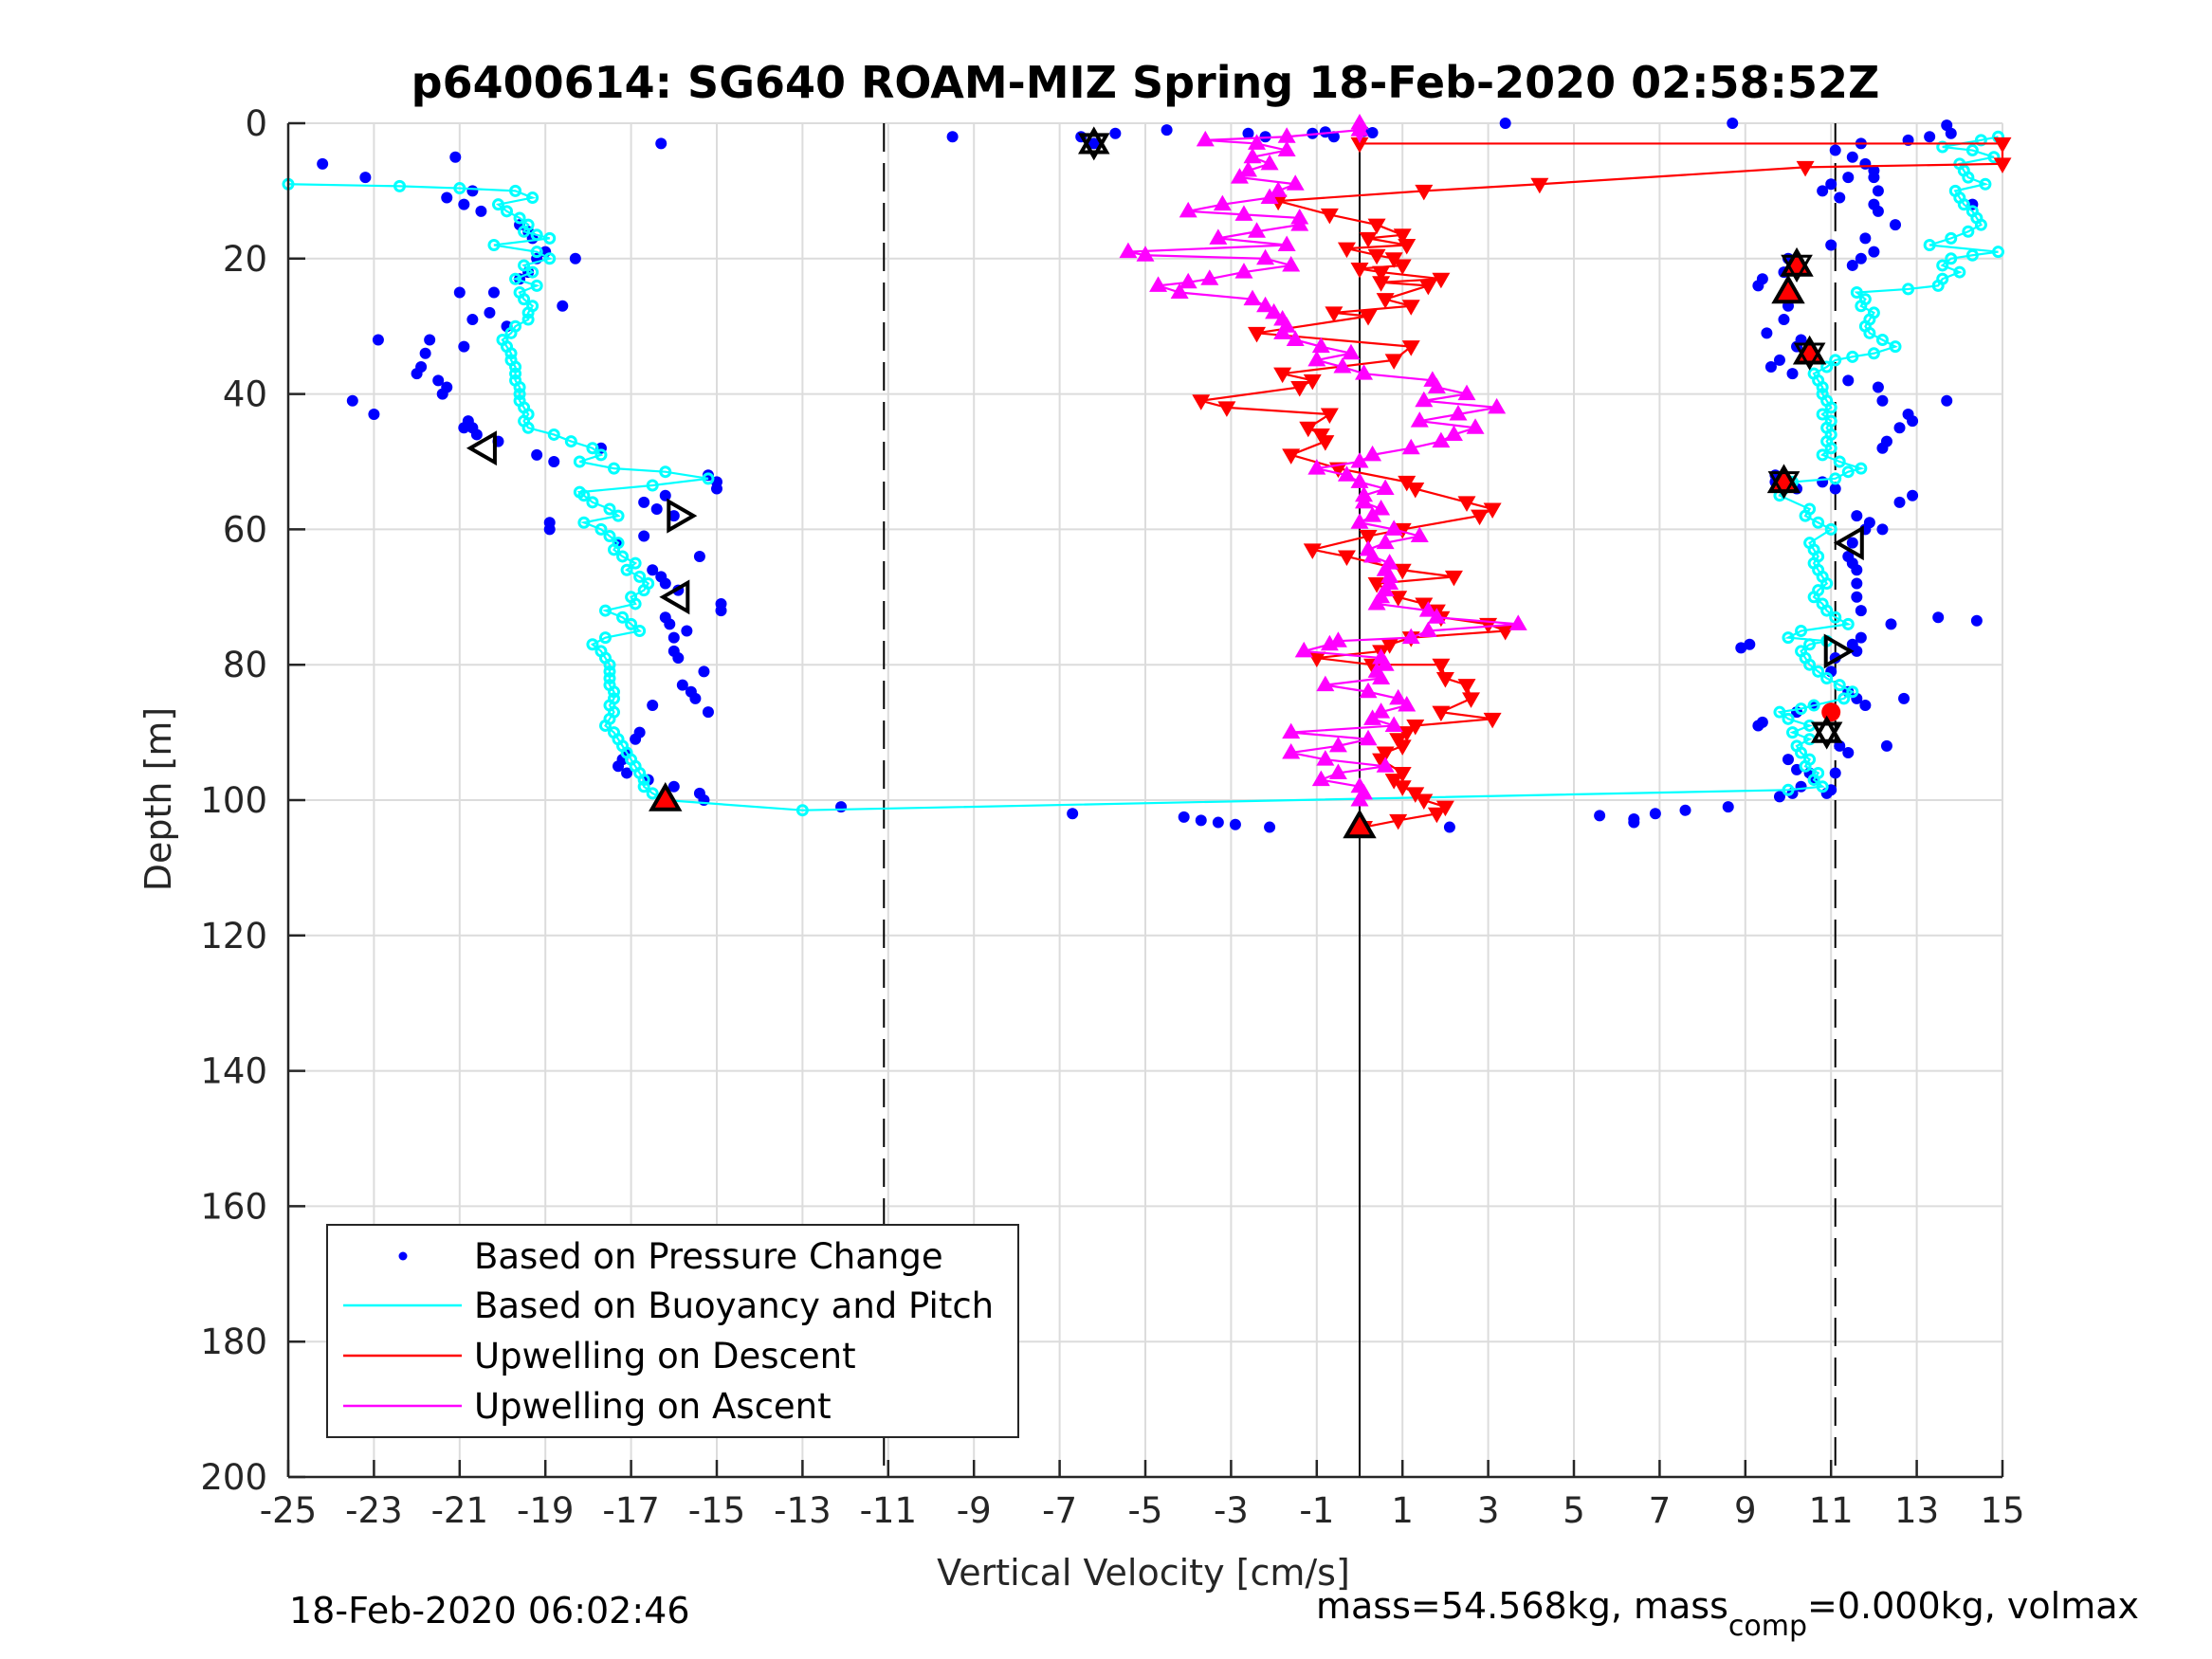 The width and height of the screenshot is (2212, 1659). Describe the element at coordinates (233, 1477) in the screenshot. I see `y-tick-label: 200` at that location.